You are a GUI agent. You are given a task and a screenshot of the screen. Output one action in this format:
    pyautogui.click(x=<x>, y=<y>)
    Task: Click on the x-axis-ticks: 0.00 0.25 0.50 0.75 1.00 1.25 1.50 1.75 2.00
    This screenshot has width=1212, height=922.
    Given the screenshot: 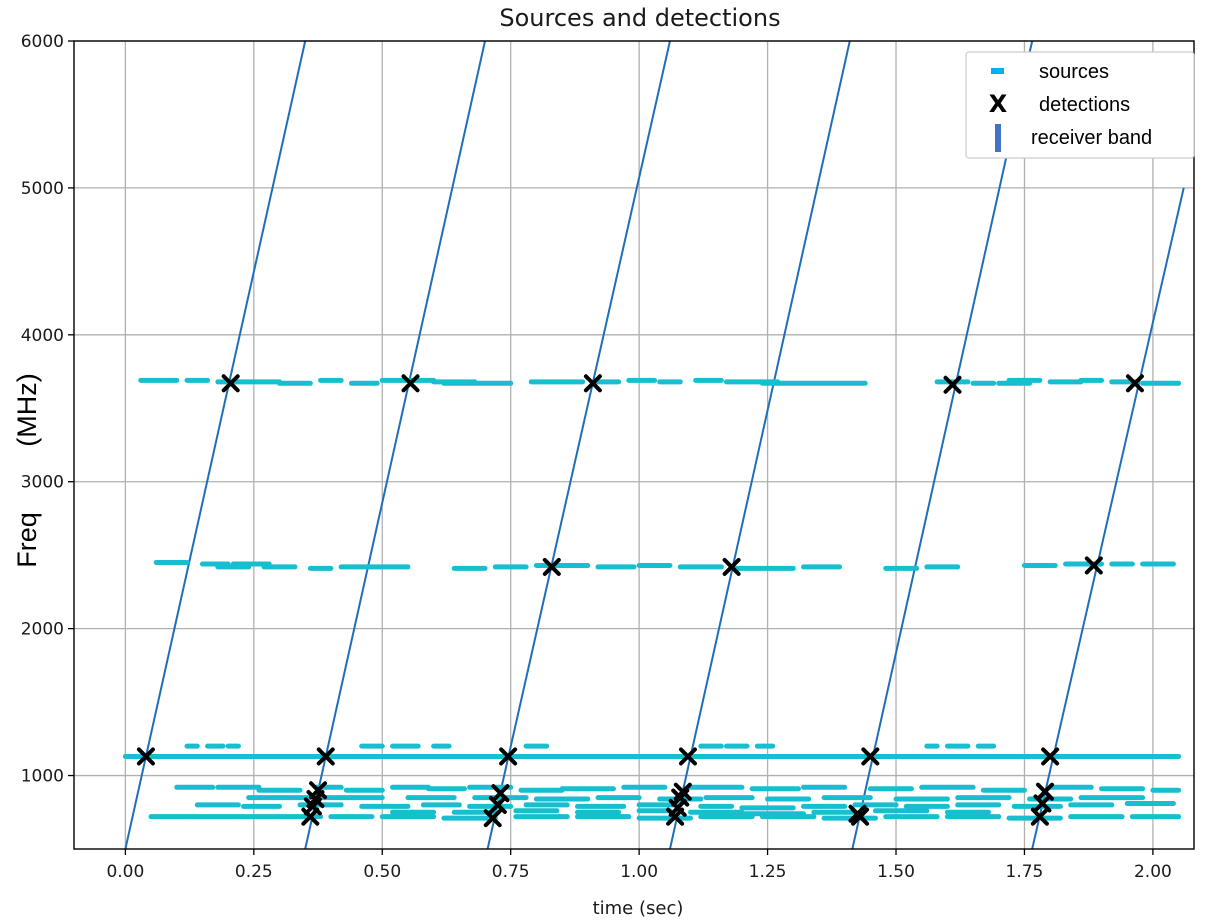 What is the action you would take?
    pyautogui.click(x=639, y=865)
    